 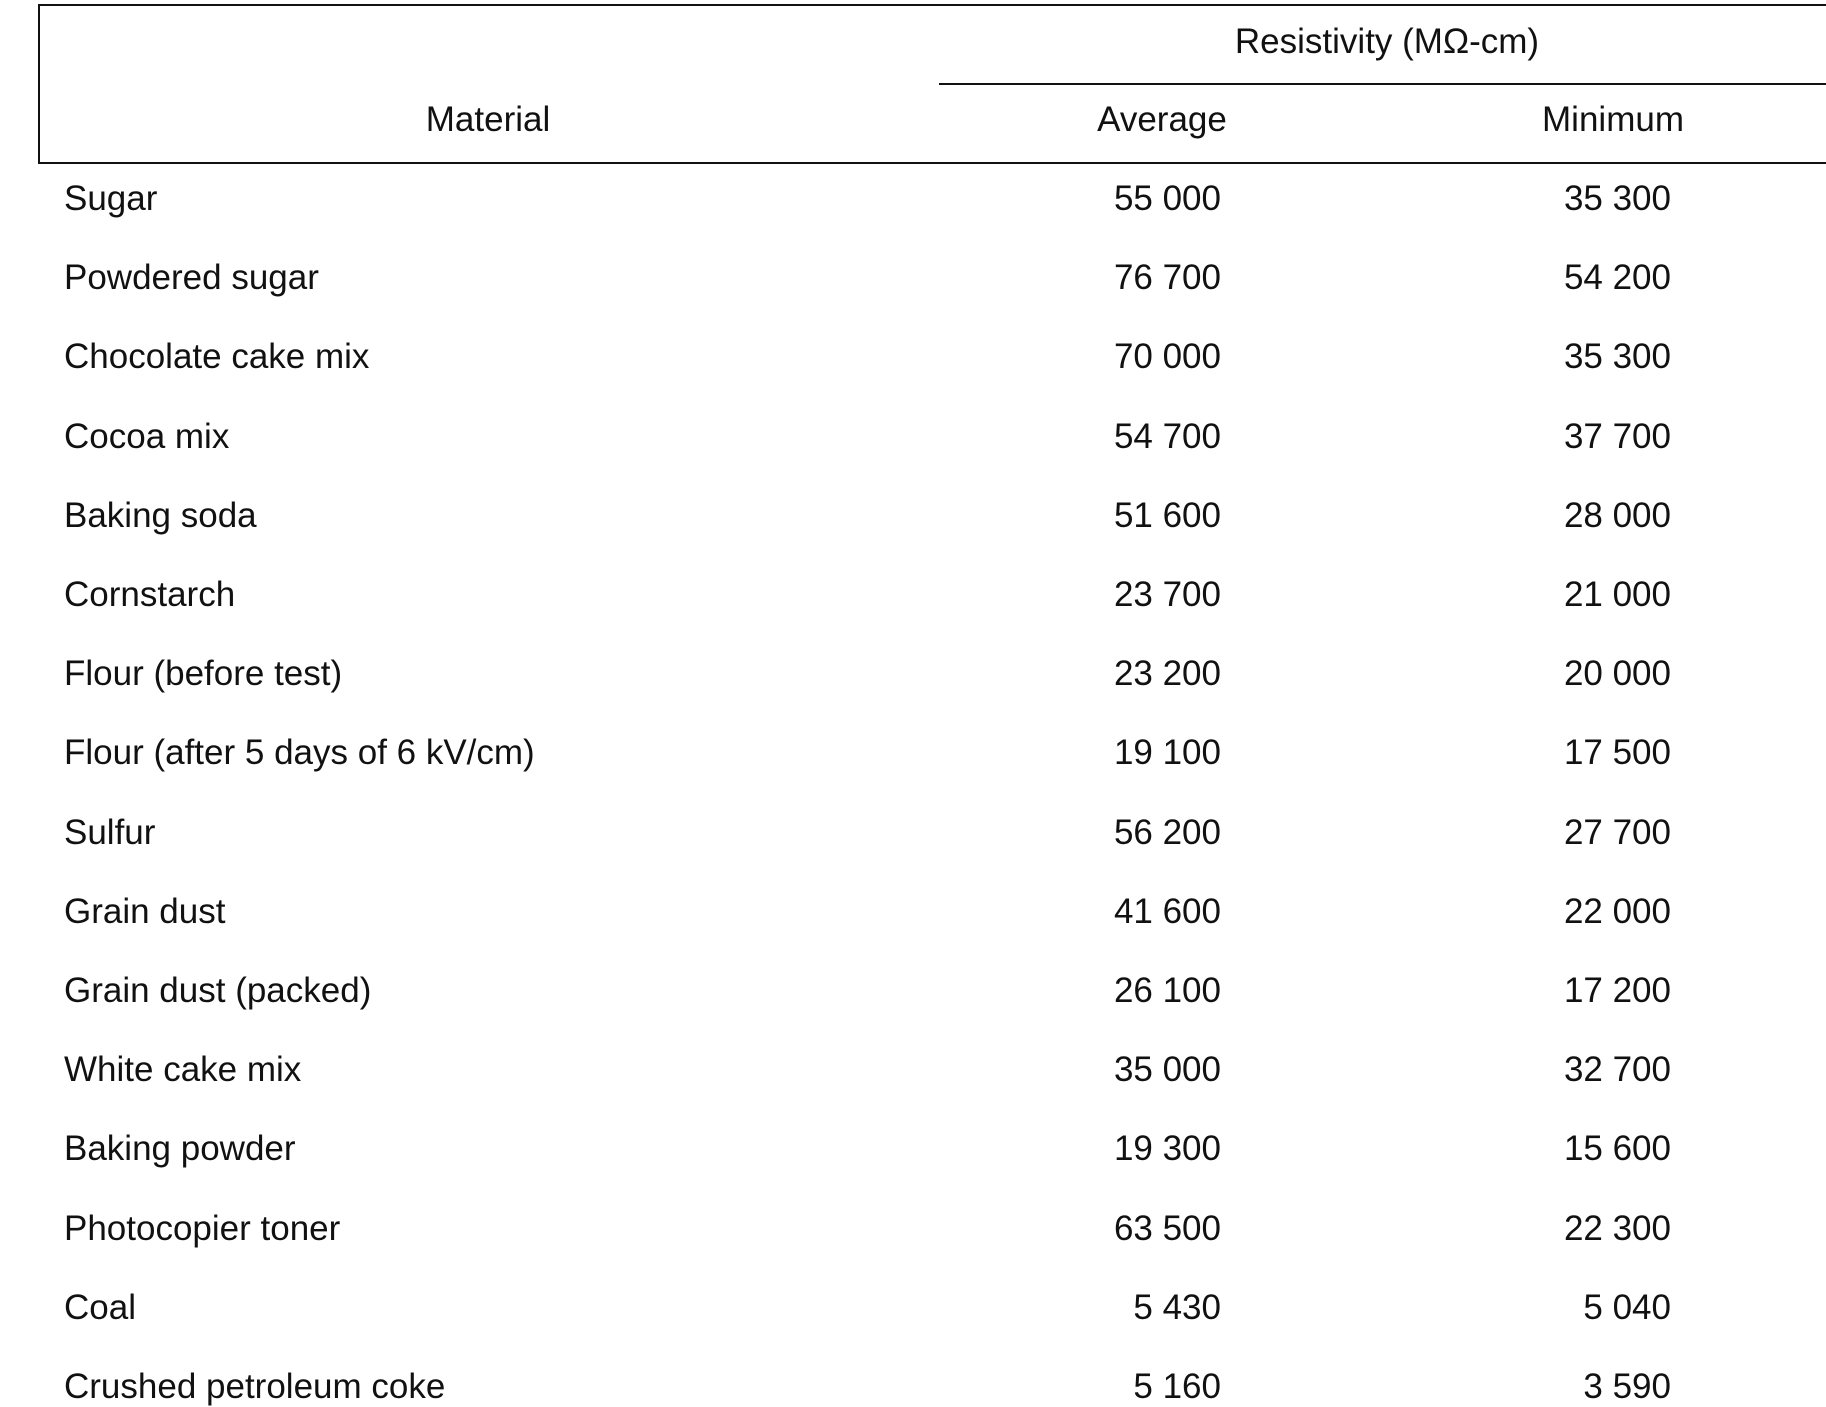 What do you see at coordinates (299, 753) in the screenshot?
I see `material-cell: Flour (after 5 days of 6 kV/cm)` at bounding box center [299, 753].